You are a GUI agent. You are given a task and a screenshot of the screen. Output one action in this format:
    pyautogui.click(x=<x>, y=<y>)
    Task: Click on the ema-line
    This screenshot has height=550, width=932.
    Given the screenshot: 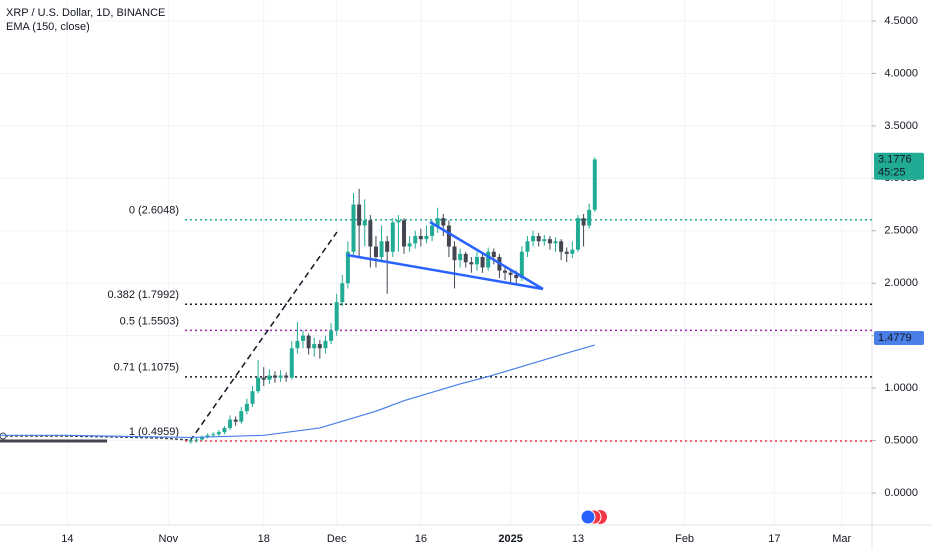 What is the action you would take?
    pyautogui.click(x=297, y=391)
    